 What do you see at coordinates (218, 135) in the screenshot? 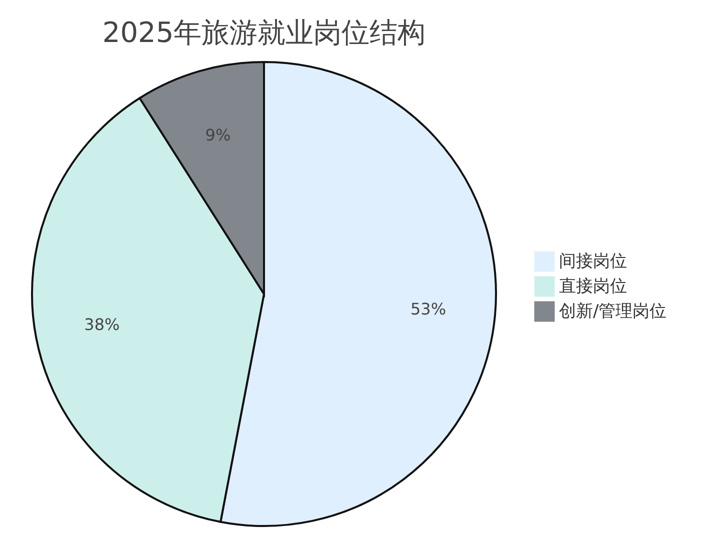
I see `data-label: 9%` at bounding box center [218, 135].